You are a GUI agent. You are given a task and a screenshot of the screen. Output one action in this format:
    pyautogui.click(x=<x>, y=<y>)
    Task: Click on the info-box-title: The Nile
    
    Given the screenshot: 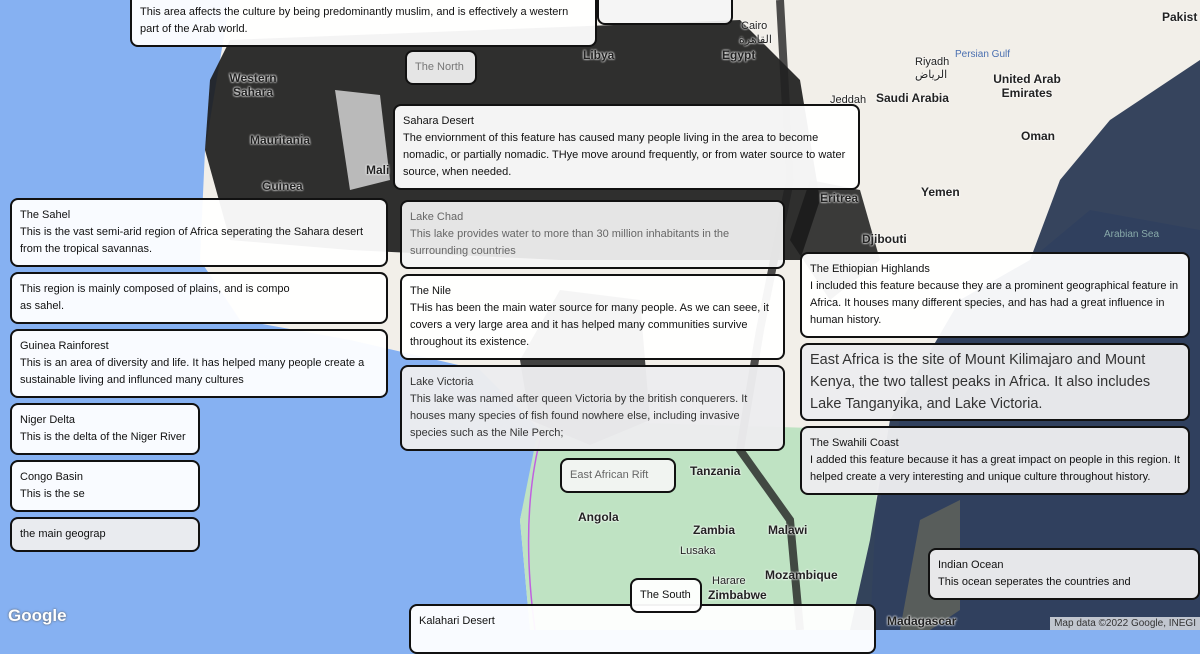 What is the action you would take?
    pyautogui.click(x=430, y=291)
    